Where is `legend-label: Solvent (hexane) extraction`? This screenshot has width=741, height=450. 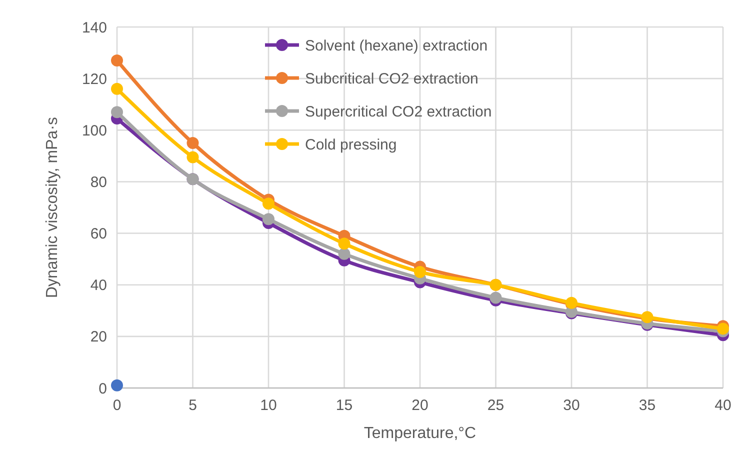
legend-label: Solvent (hexane) extraction is located at coordinates (396, 45).